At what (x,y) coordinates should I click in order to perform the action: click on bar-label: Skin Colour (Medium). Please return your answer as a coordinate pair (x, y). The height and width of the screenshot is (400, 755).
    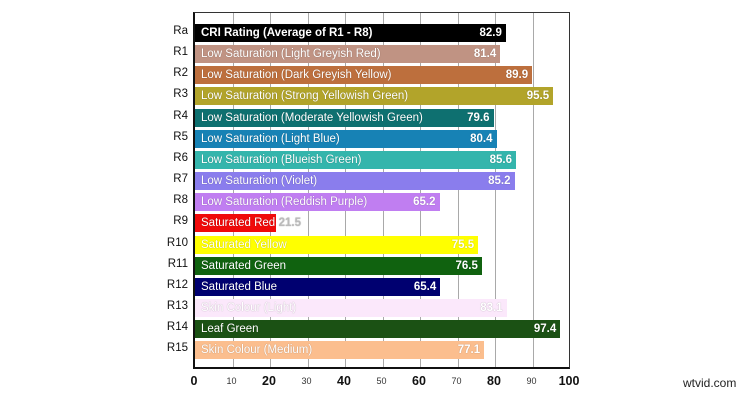
    Looking at the image, I should click on (257, 350).